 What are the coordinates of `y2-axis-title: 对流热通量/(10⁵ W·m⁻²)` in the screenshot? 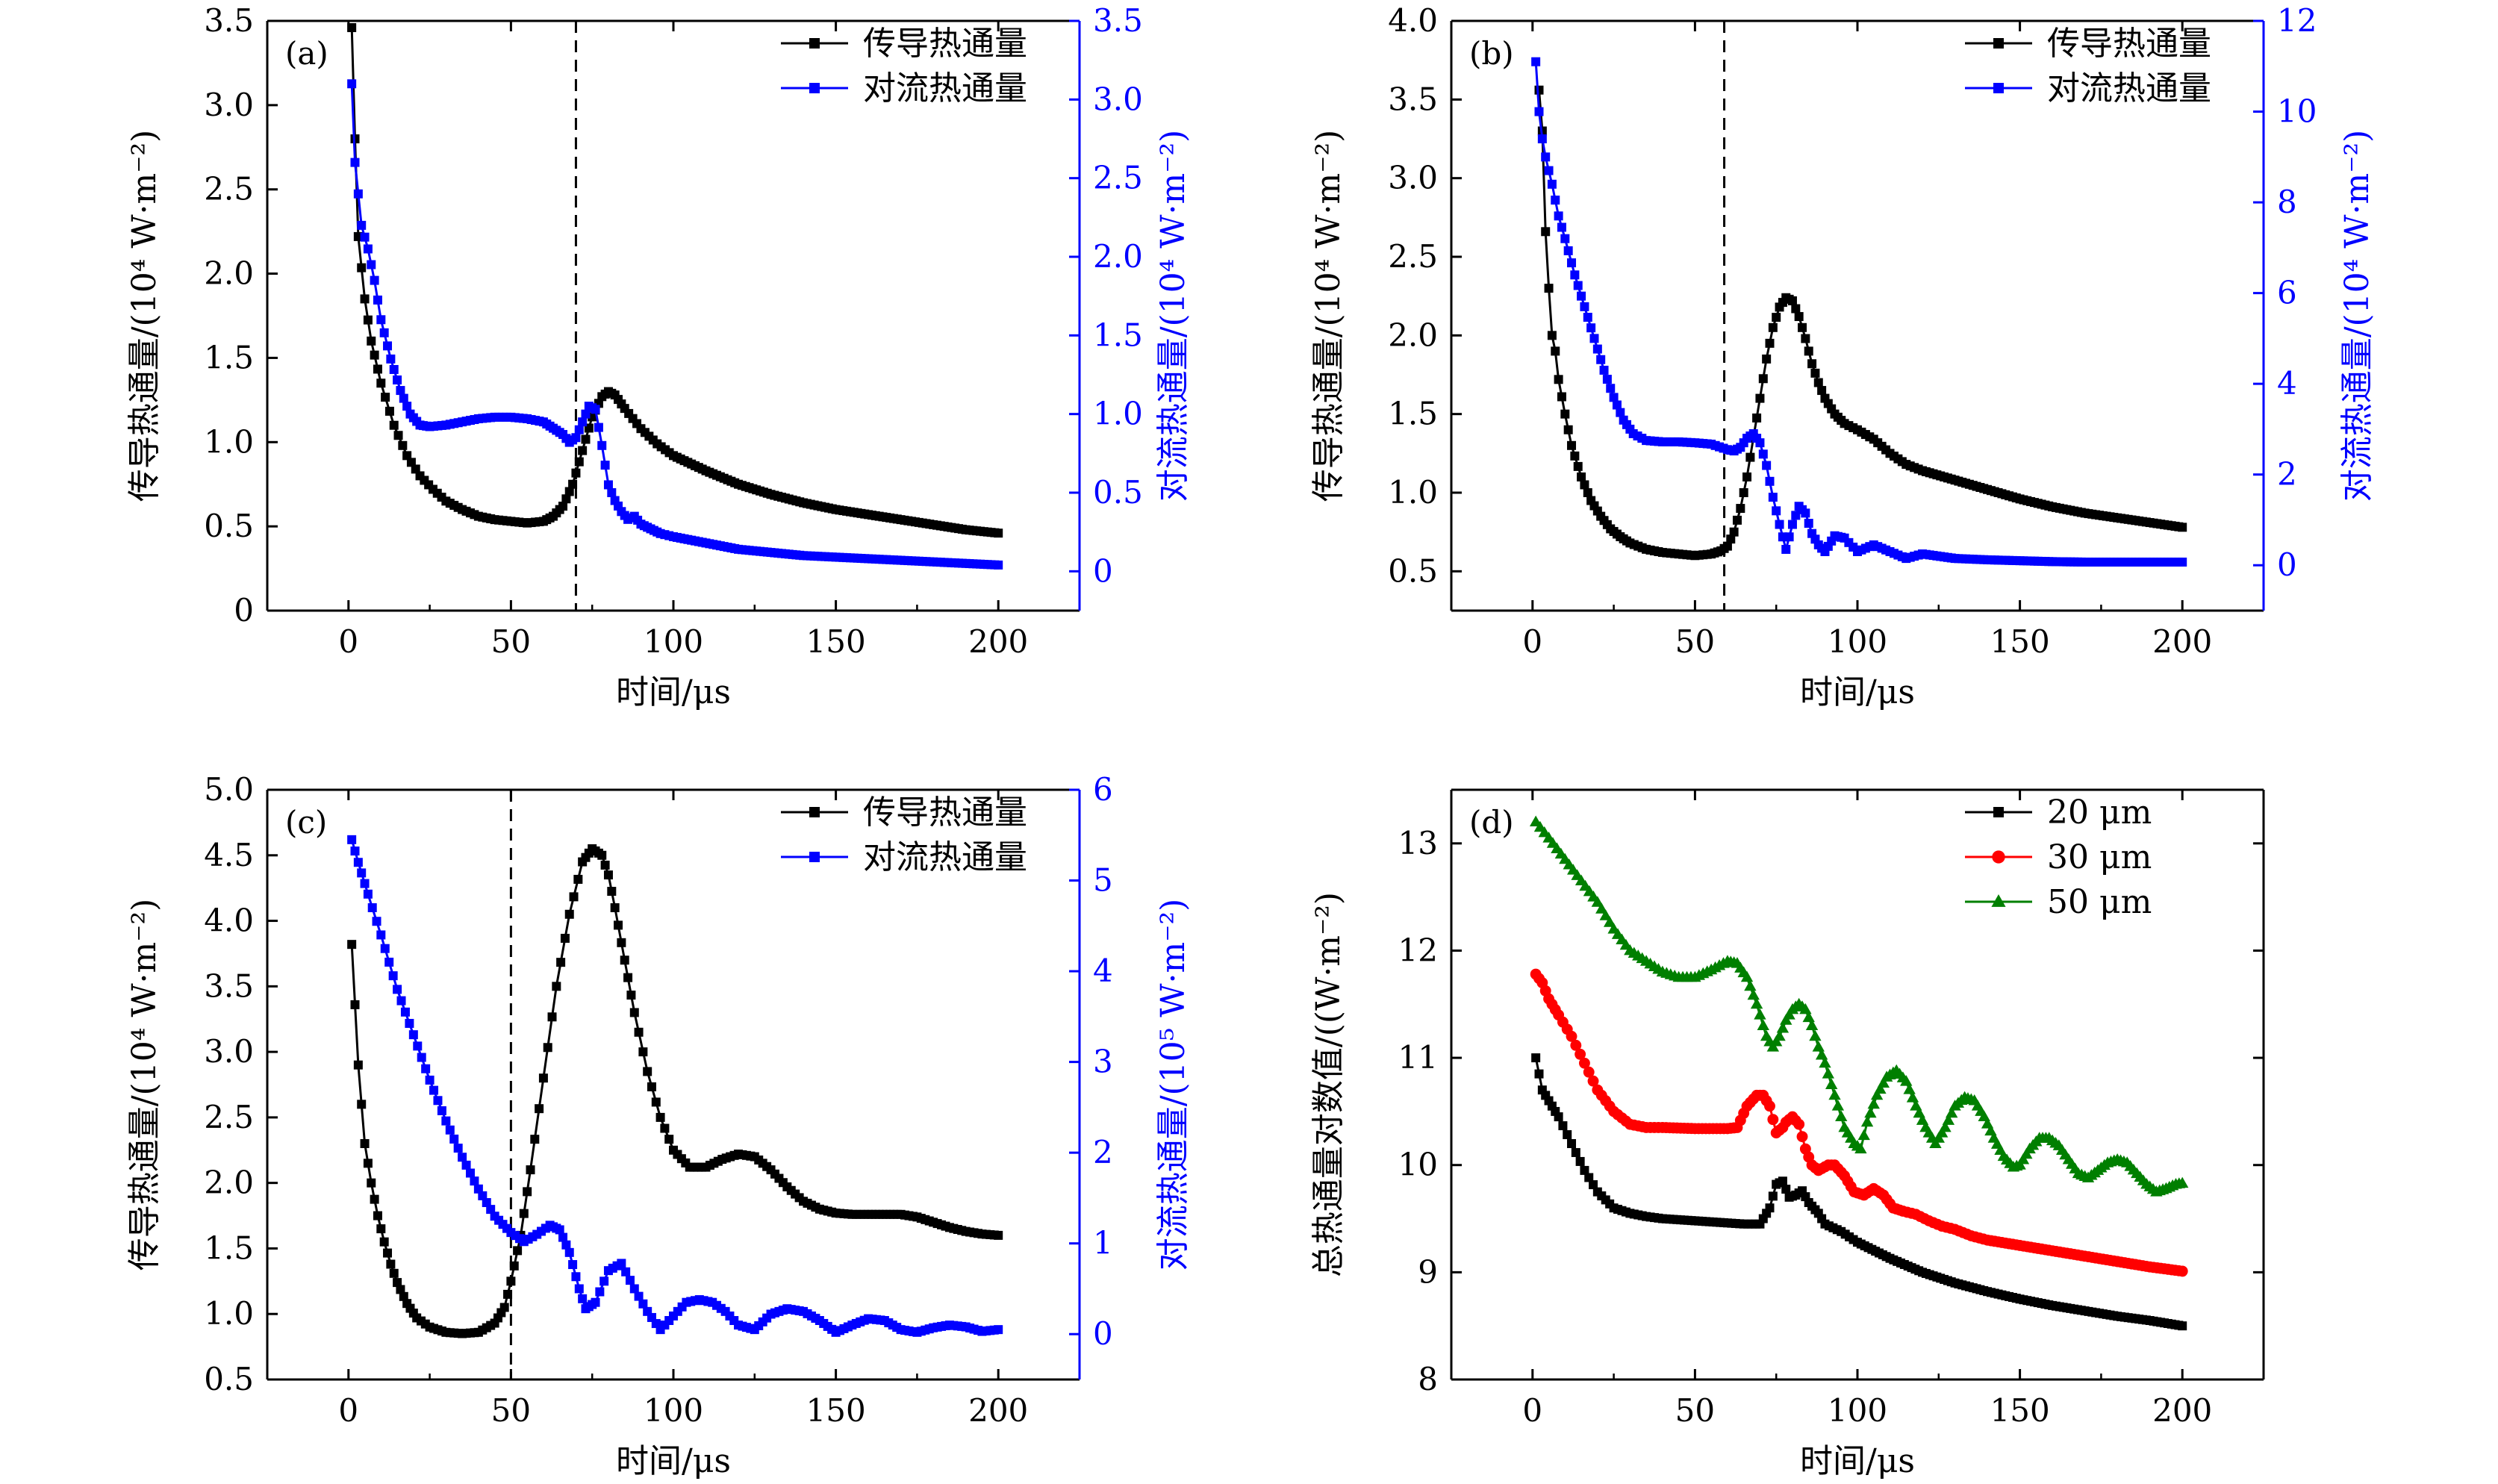 It's located at (1173, 1085).